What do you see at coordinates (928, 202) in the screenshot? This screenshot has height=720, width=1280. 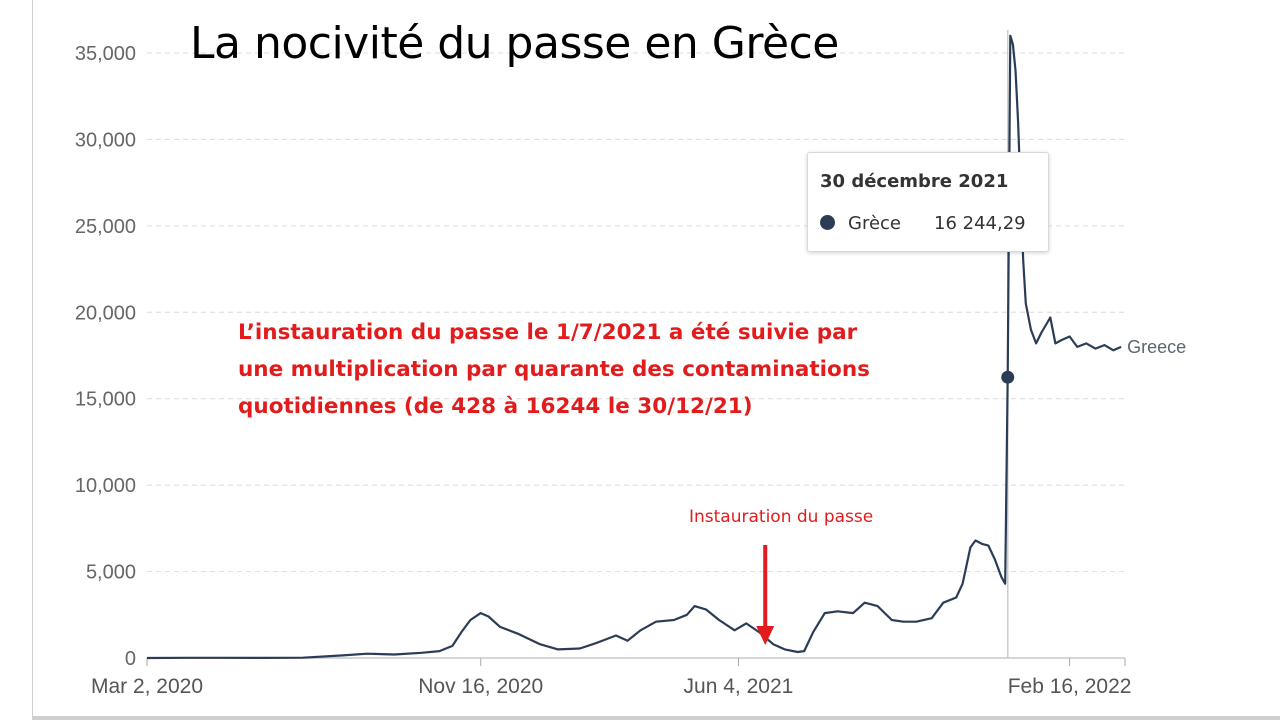 I see `tooltip: 30 décembre 2021 Grèce 16 244,29` at bounding box center [928, 202].